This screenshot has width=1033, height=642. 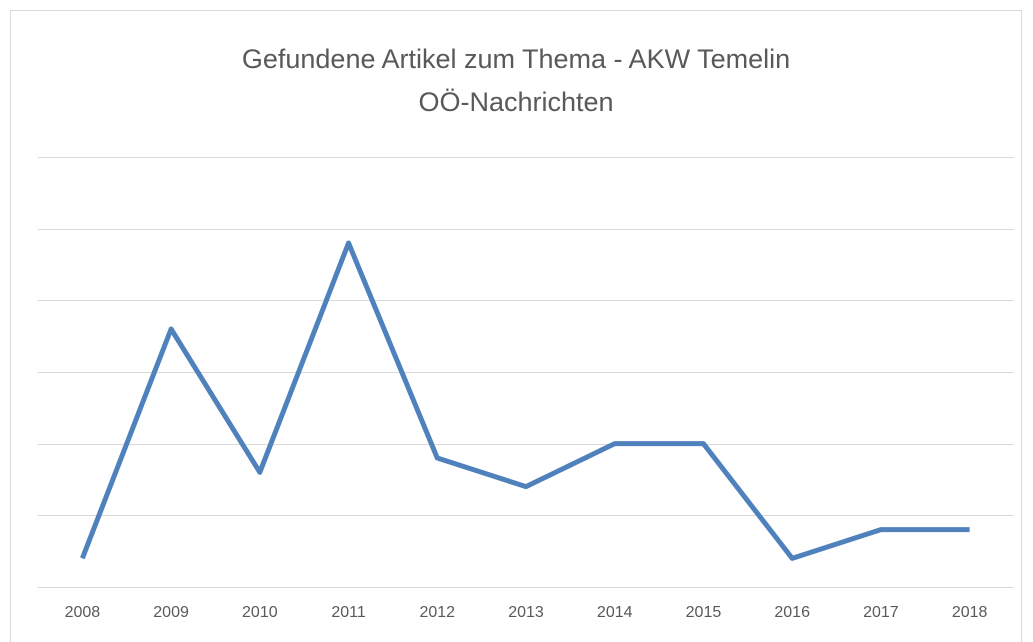 What do you see at coordinates (704, 612) in the screenshot?
I see `x-tick-label: 2015` at bounding box center [704, 612].